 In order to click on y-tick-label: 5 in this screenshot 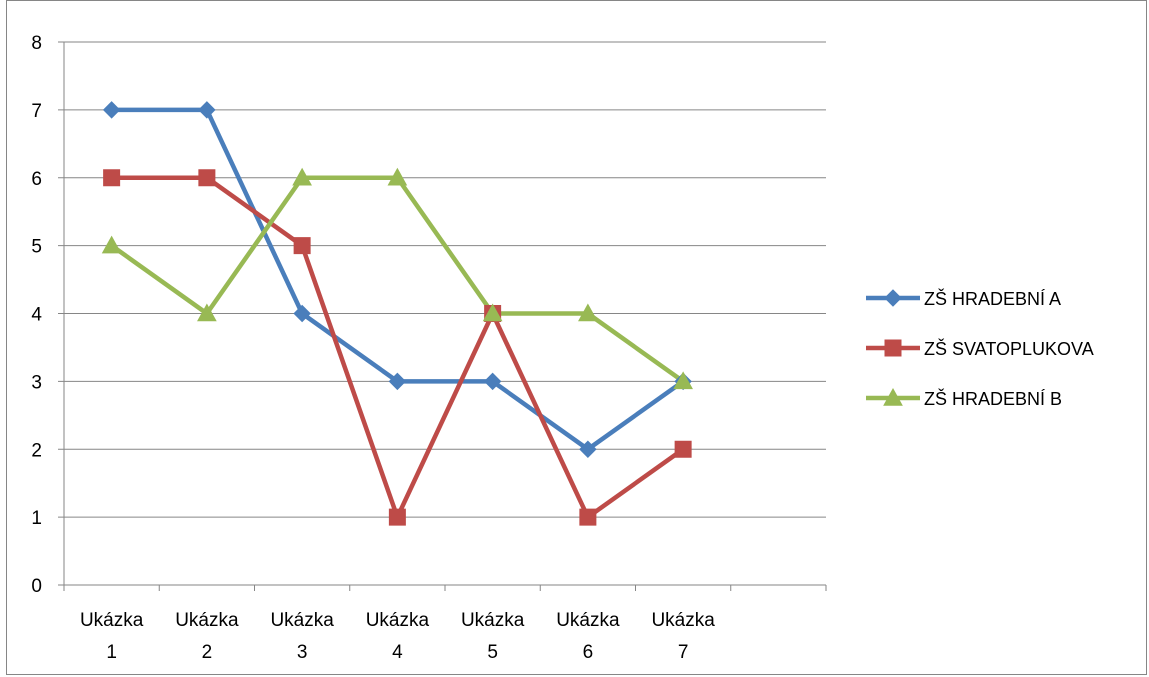, I will do `click(36, 247)`.